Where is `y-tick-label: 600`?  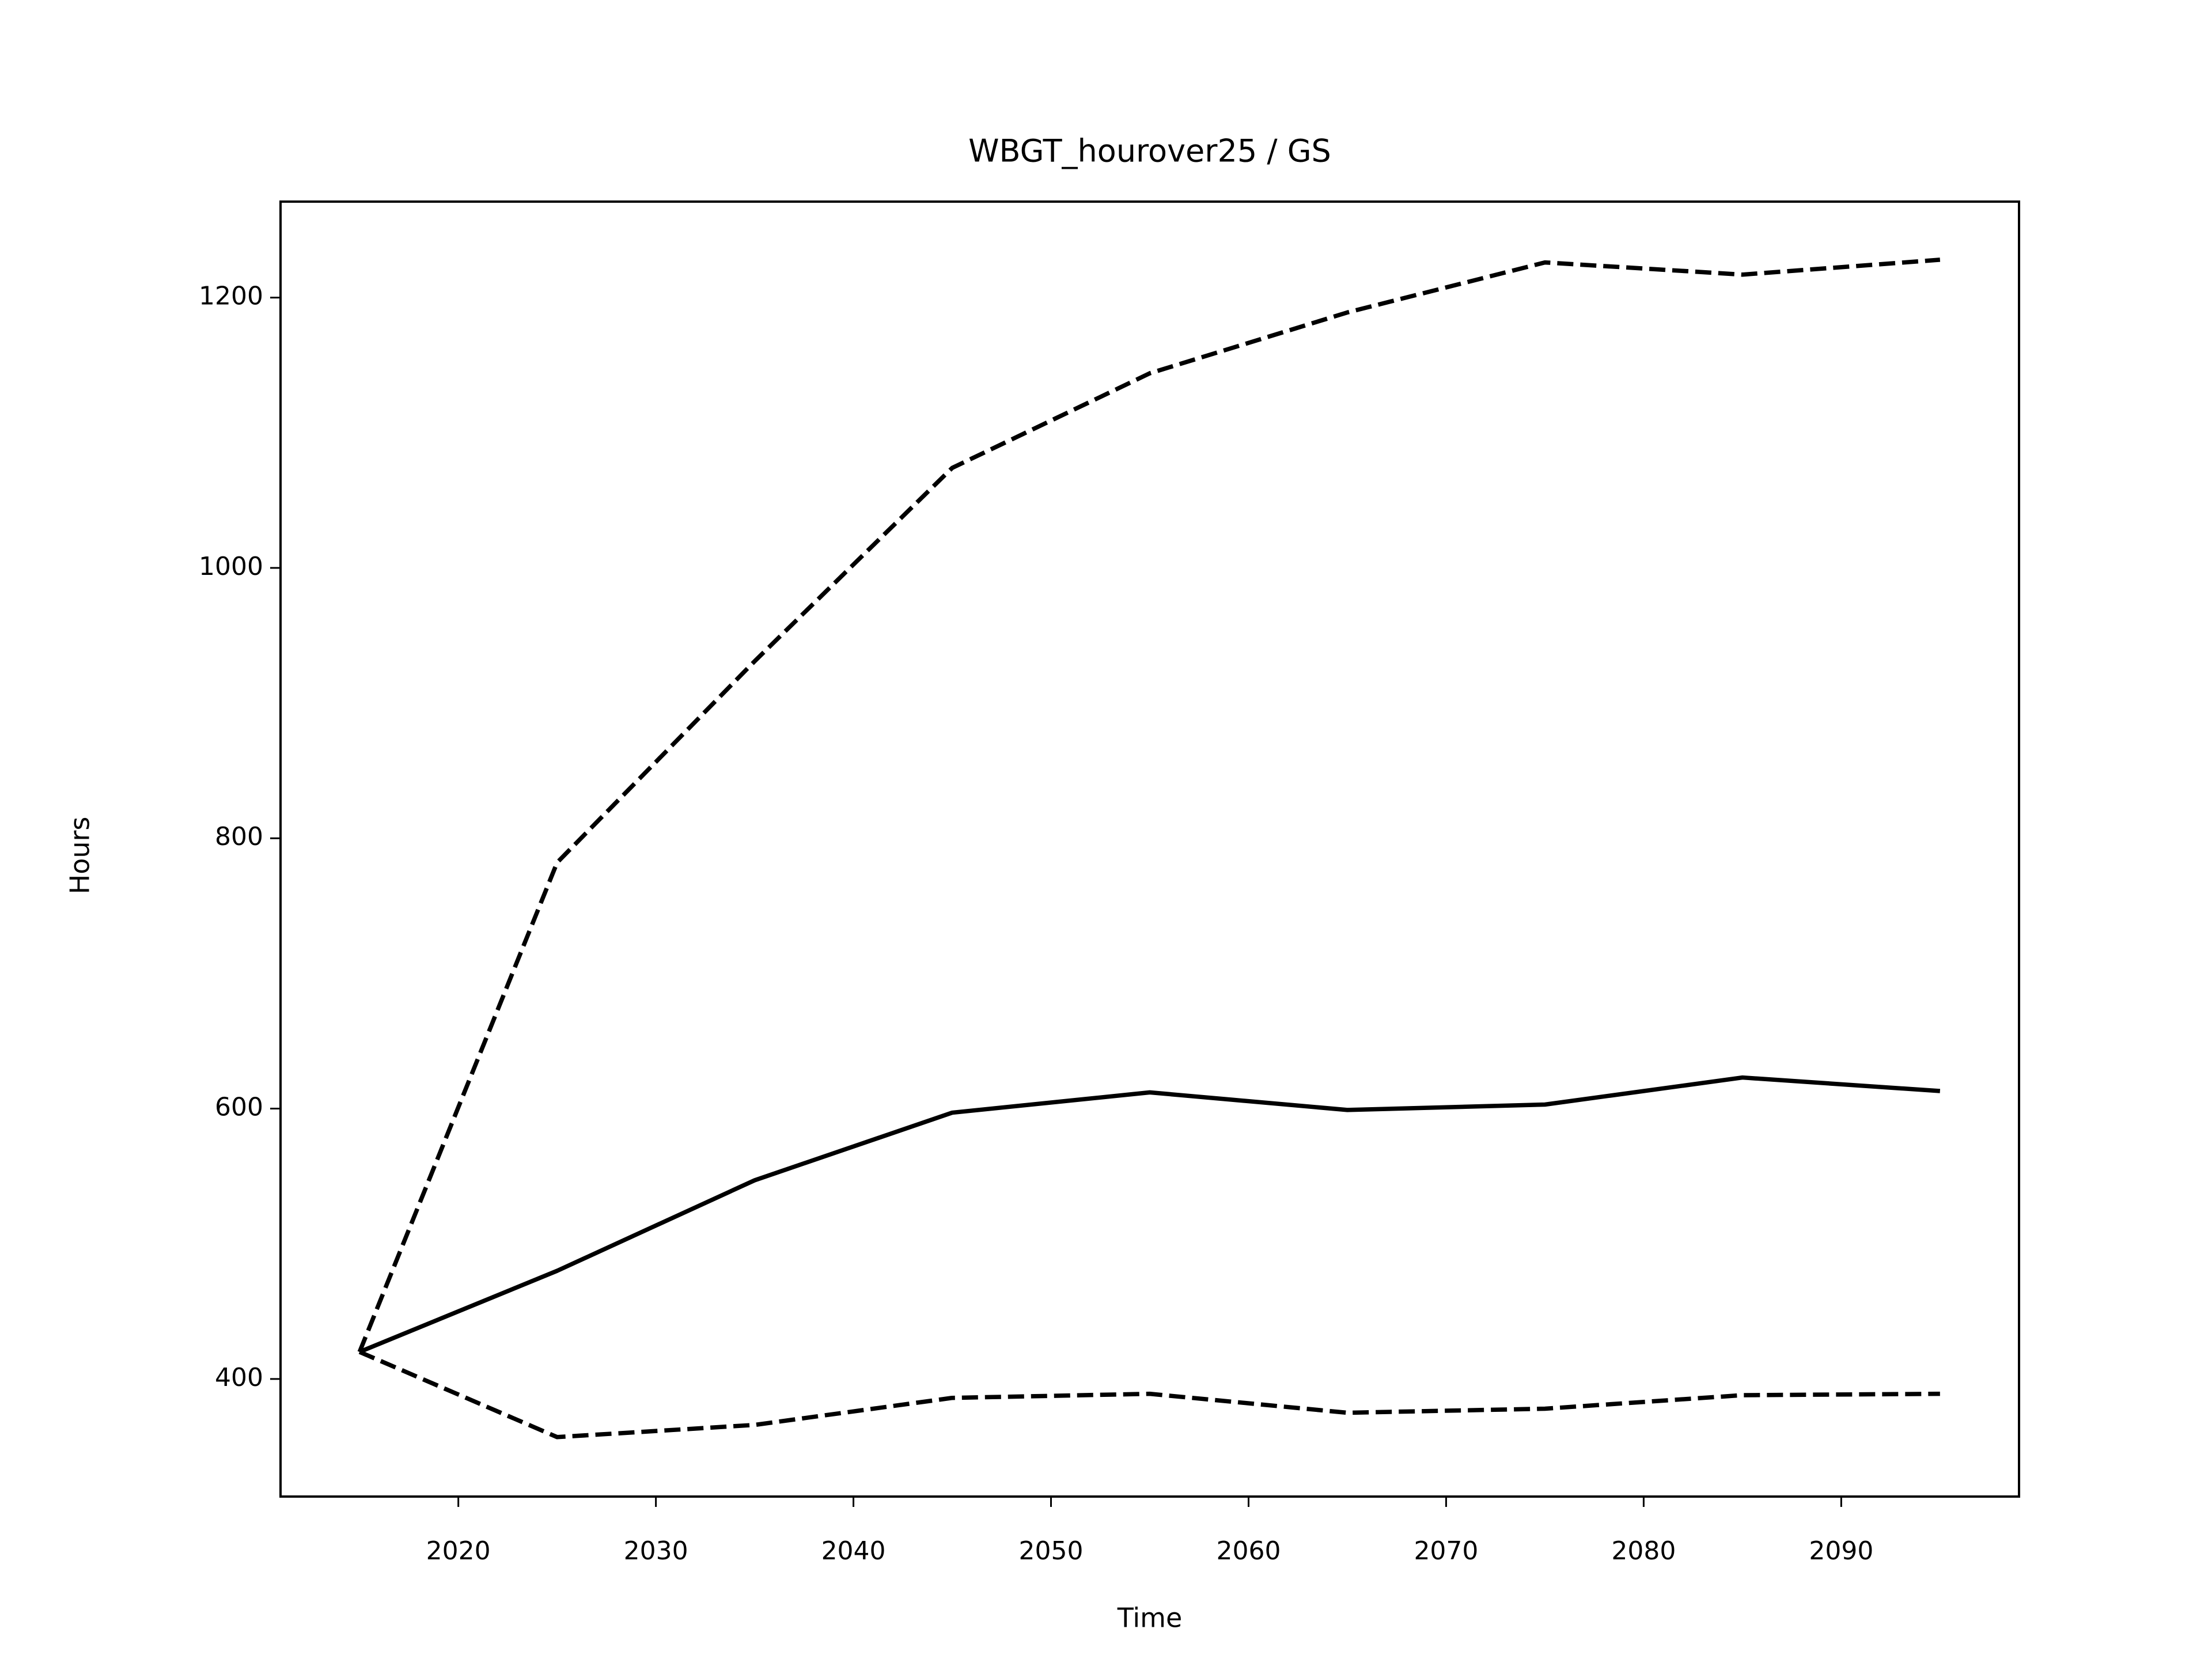
y-tick-label: 600 is located at coordinates (239, 1107).